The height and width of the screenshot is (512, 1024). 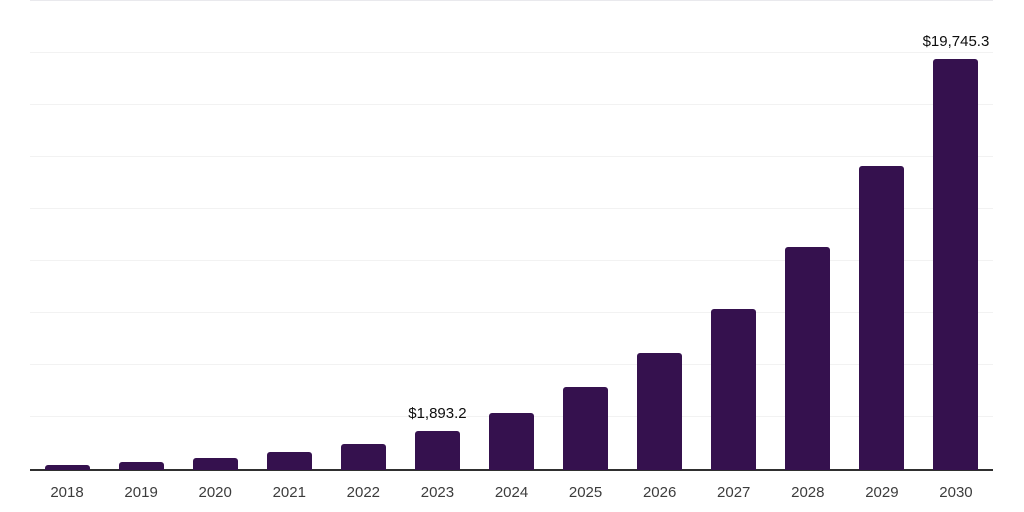 I want to click on x-tick-label-2027: 2027, so click(x=734, y=492).